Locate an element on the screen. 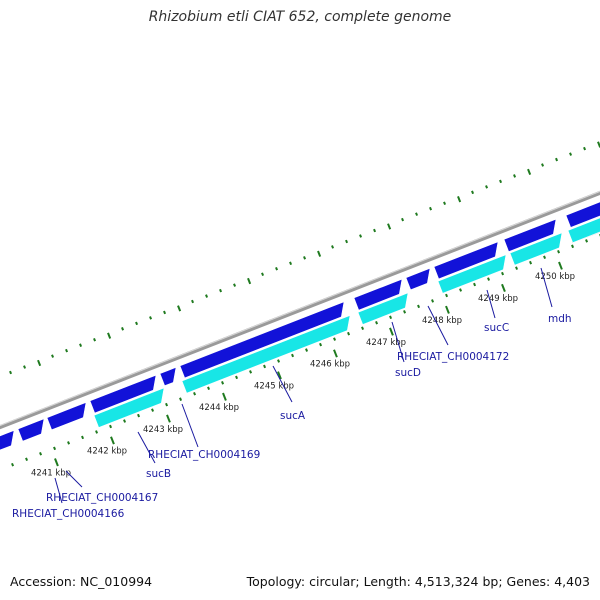  accession-text: Accession: NC_010994 is located at coordinates (81, 581).